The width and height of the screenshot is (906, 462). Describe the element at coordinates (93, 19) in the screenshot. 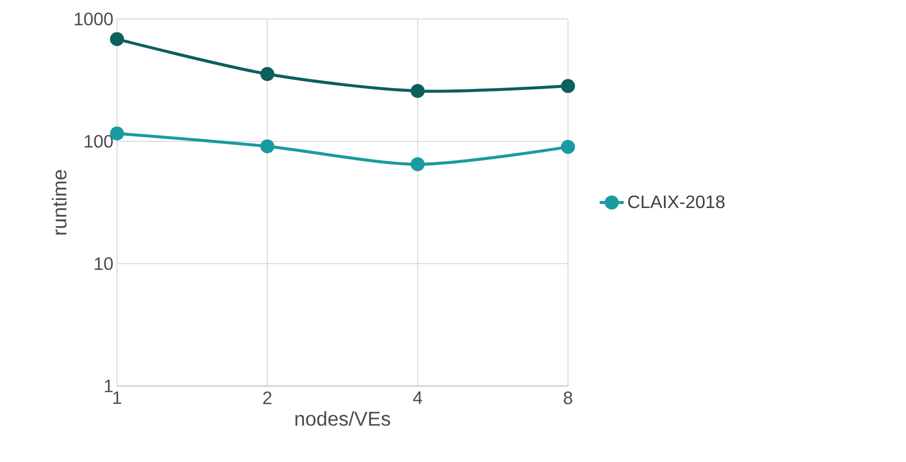

I see `y-tick-label: 1000` at that location.